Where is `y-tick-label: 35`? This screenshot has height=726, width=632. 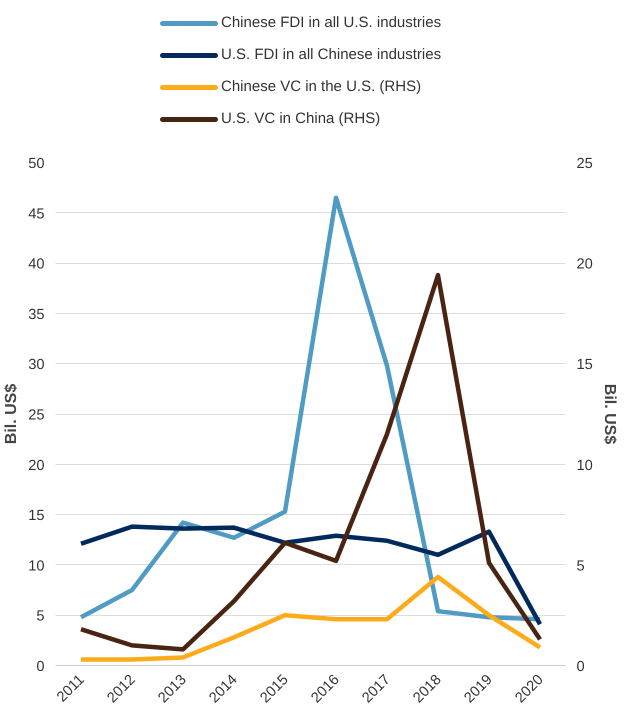
y-tick-label: 35 is located at coordinates (36, 314).